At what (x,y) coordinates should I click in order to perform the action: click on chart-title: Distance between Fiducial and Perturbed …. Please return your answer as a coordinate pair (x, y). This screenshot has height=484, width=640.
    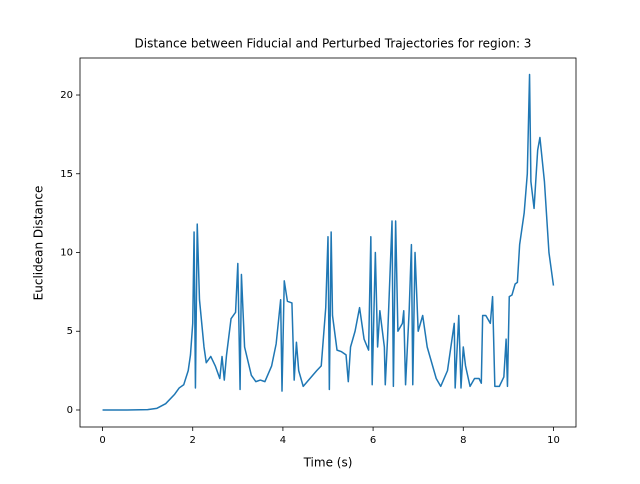
    Looking at the image, I should click on (333, 44).